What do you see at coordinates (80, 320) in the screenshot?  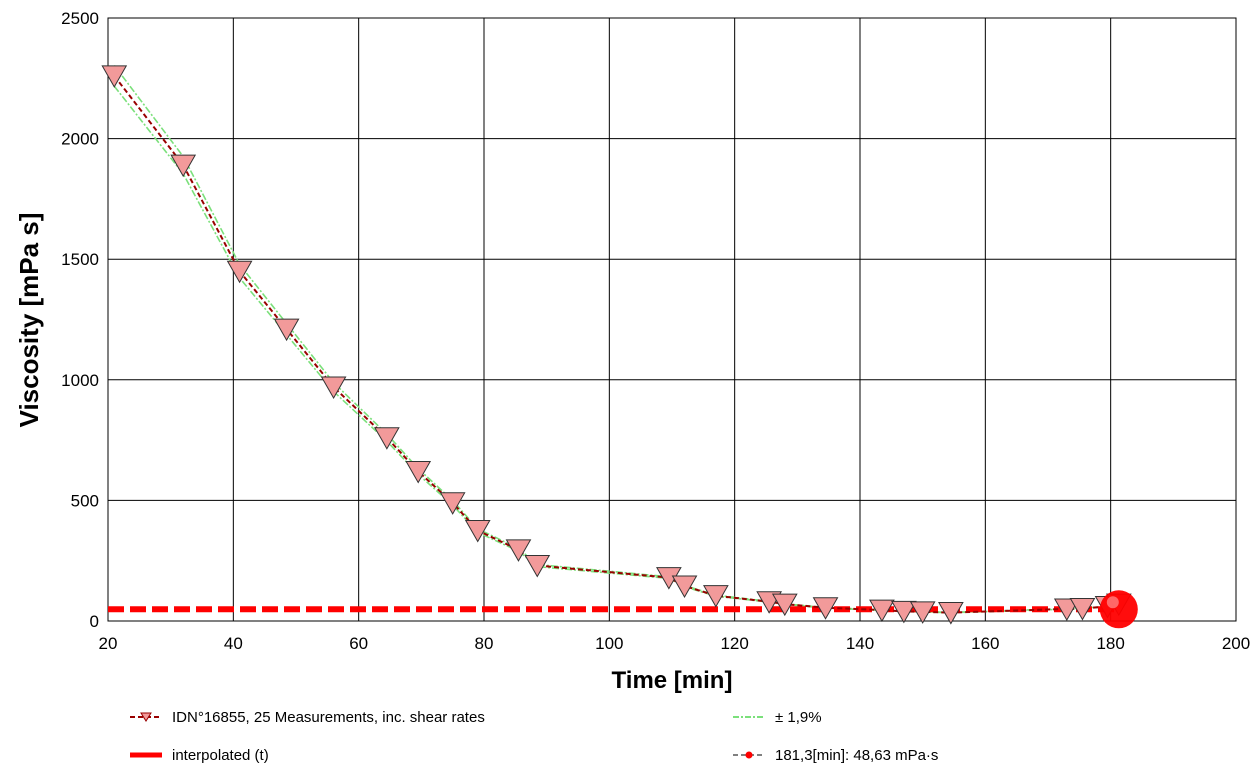 I see `y-tick-labels: 0 500 1000 1500 2000 2500` at bounding box center [80, 320].